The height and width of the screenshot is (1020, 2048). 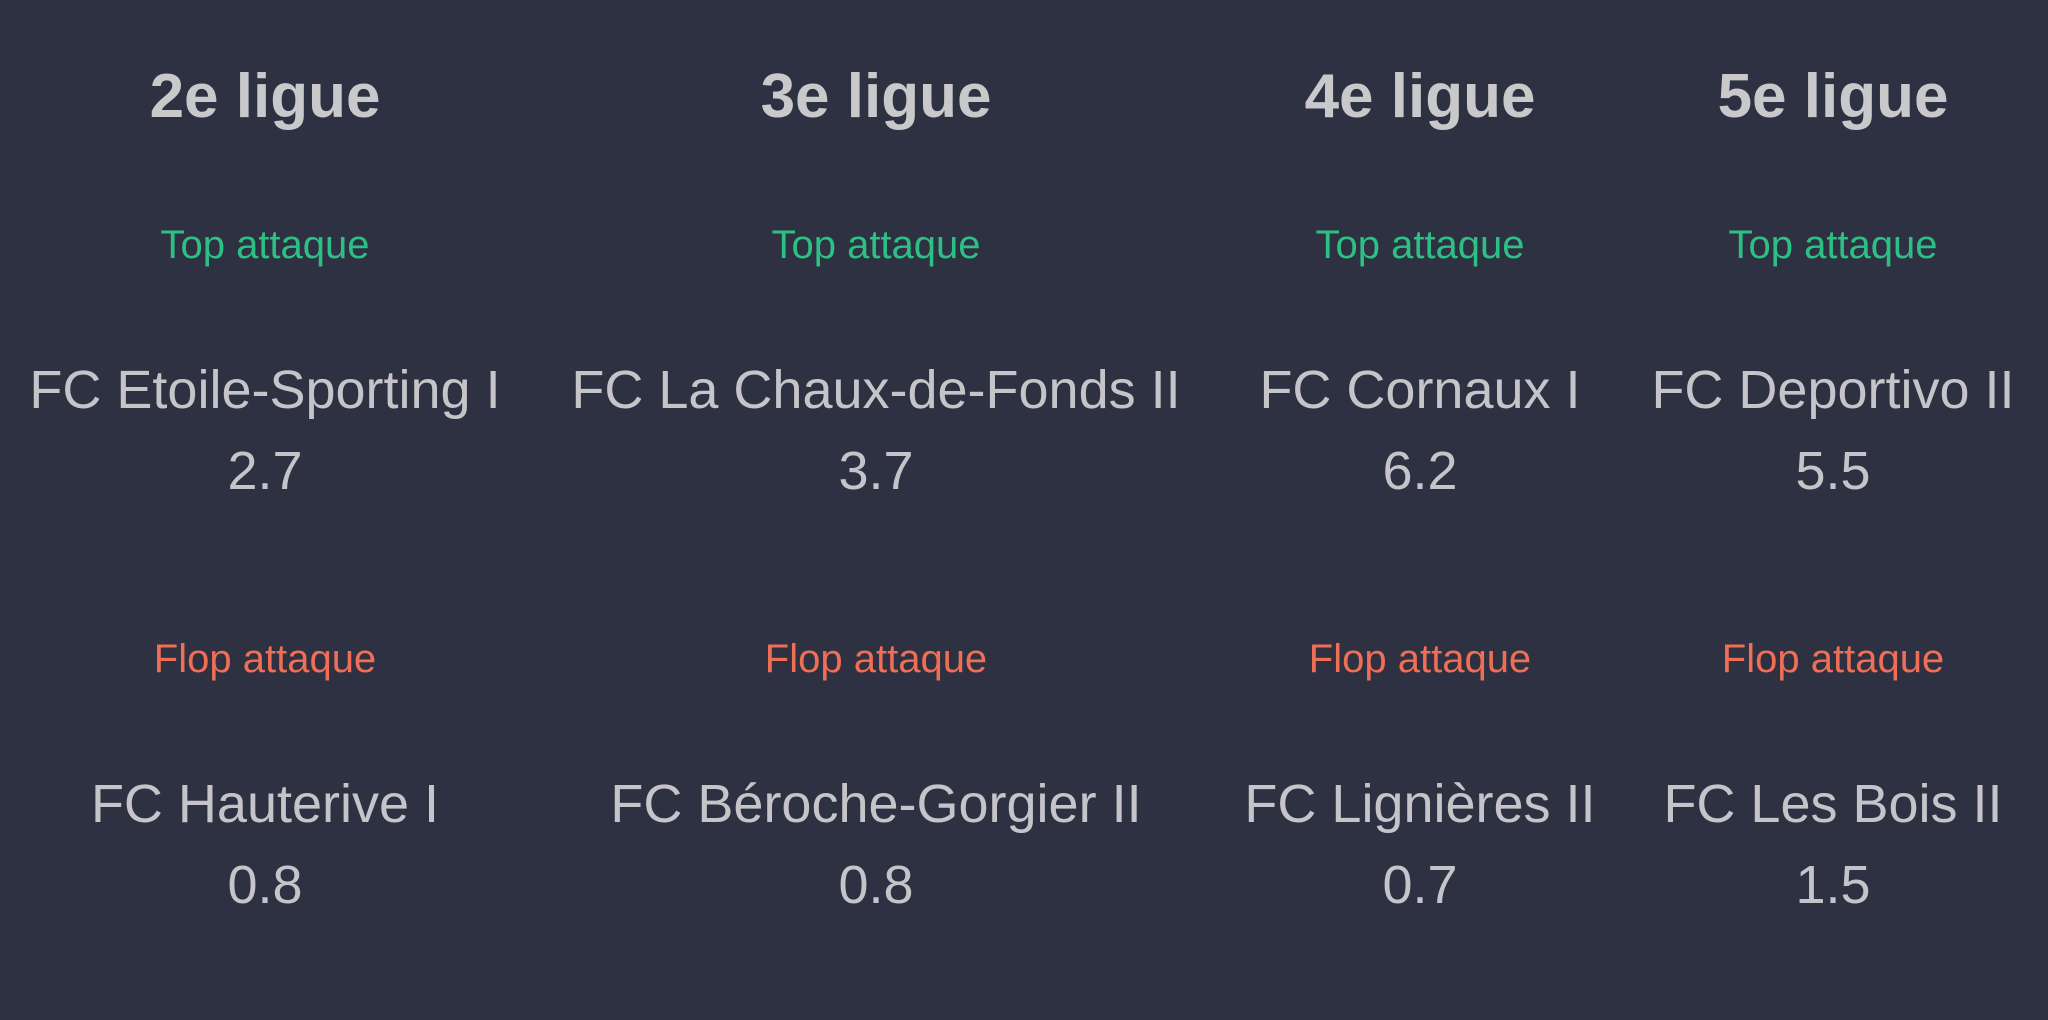 What do you see at coordinates (1833, 804) in the screenshot?
I see `flop-attack-team: FC Les Bois II` at bounding box center [1833, 804].